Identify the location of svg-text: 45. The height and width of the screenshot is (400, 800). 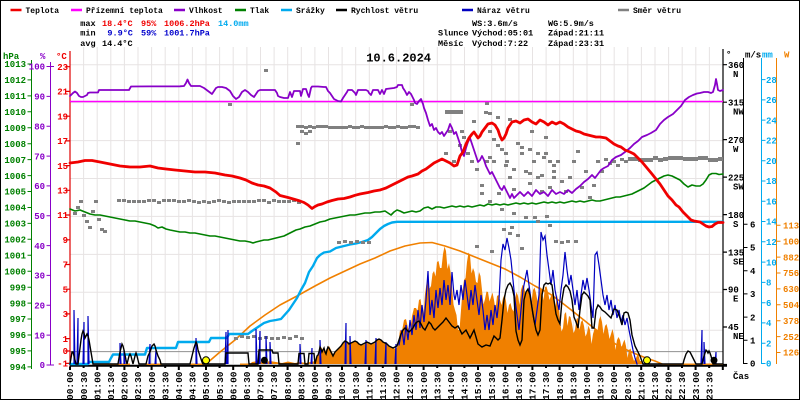
(733, 328).